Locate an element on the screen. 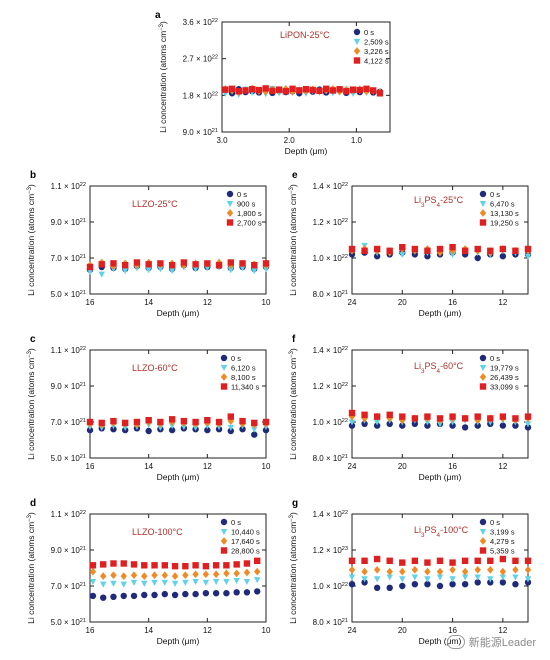 The width and height of the screenshot is (550, 660). y-axis-label: Li concentration (atoms cm−3) is located at coordinates (31, 240).